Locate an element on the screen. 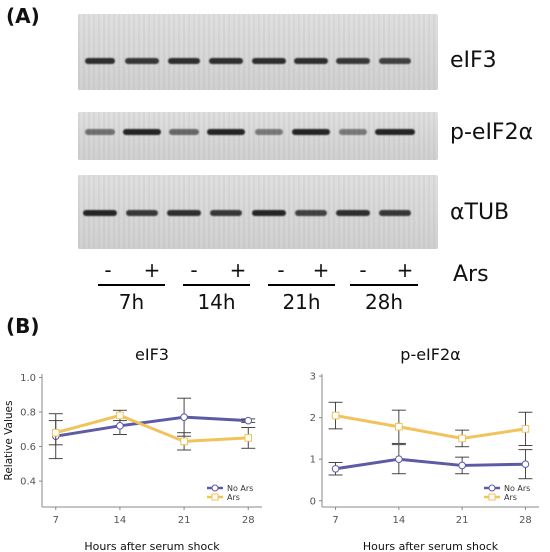 Image resolution: width=550 pixels, height=552 pixels. panel-b-label: (B) is located at coordinates (23, 326).